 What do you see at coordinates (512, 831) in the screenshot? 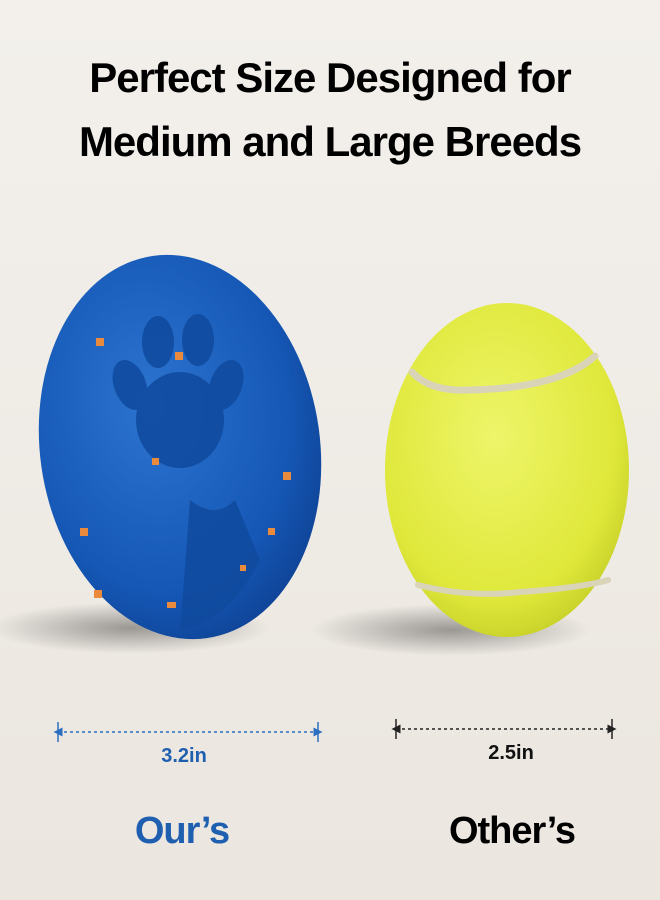
I see `product-label: Other’s` at bounding box center [512, 831].